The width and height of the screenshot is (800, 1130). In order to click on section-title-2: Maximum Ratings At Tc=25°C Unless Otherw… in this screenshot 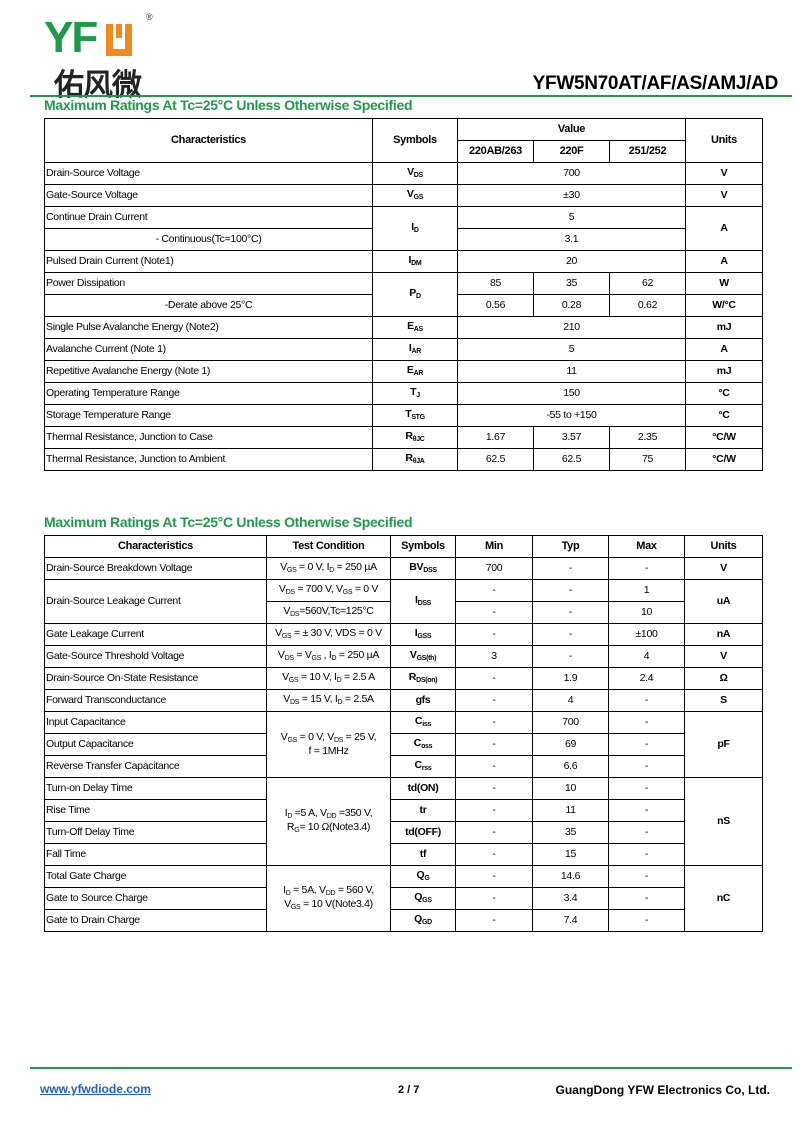, I will do `click(228, 522)`.